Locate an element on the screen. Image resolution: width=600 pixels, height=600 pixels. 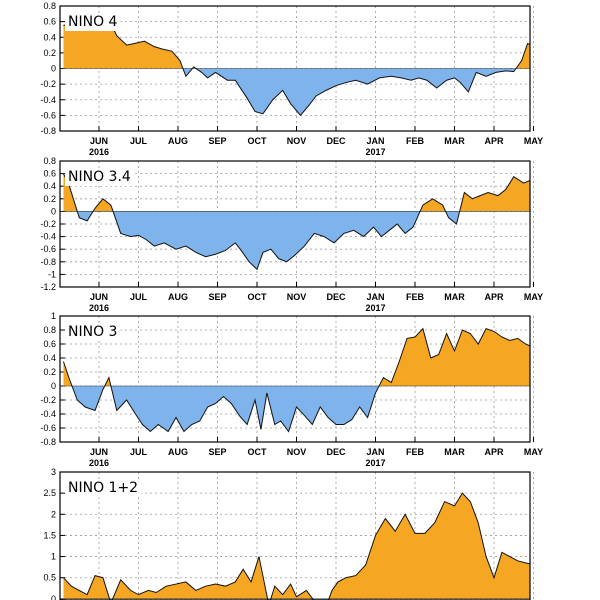
nino34-series-line is located at coordinates (296, 222).